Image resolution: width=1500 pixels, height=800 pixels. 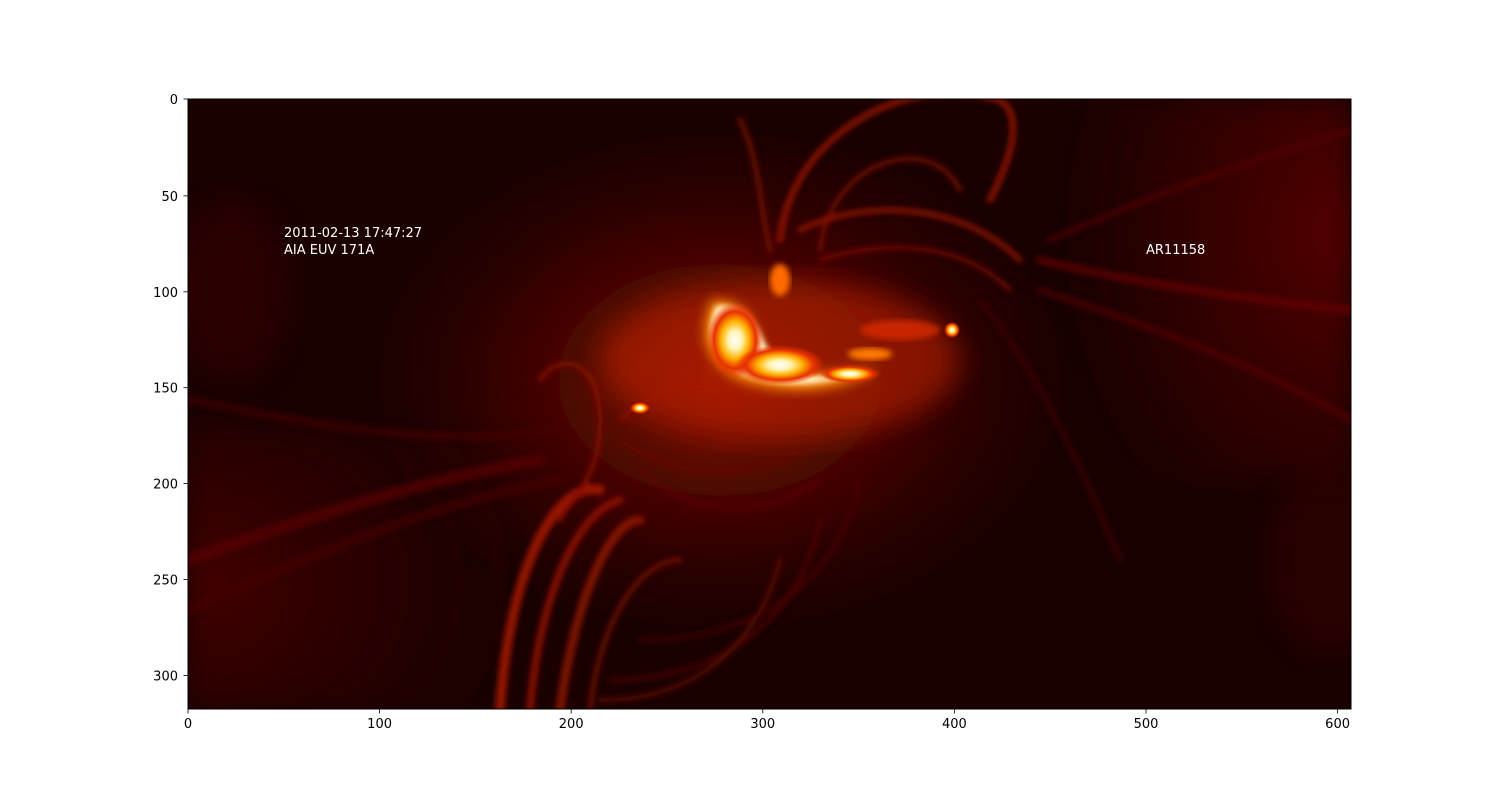 I want to click on y-tick-label: 300, so click(x=165, y=676).